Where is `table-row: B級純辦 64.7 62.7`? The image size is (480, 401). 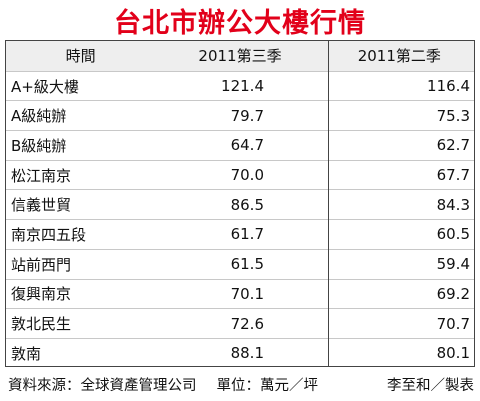 table-row: B級純辦 64.7 62.7 is located at coordinates (240, 145).